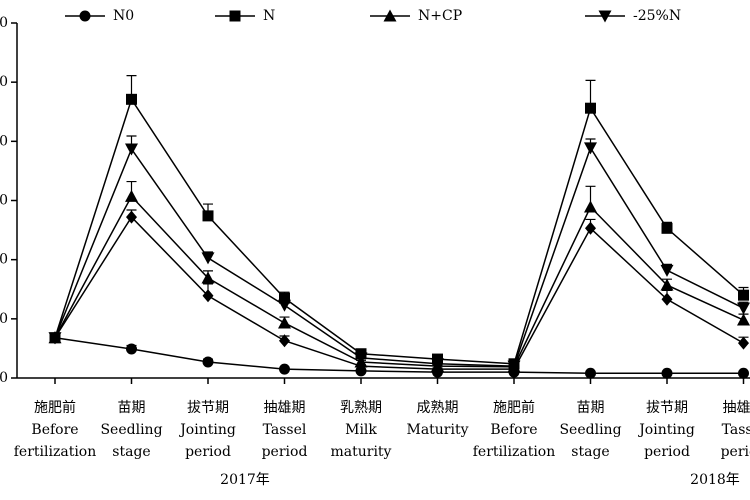 This screenshot has height=500, width=750. What do you see at coordinates (269, 16) in the screenshot?
I see `legend-label: N` at bounding box center [269, 16].